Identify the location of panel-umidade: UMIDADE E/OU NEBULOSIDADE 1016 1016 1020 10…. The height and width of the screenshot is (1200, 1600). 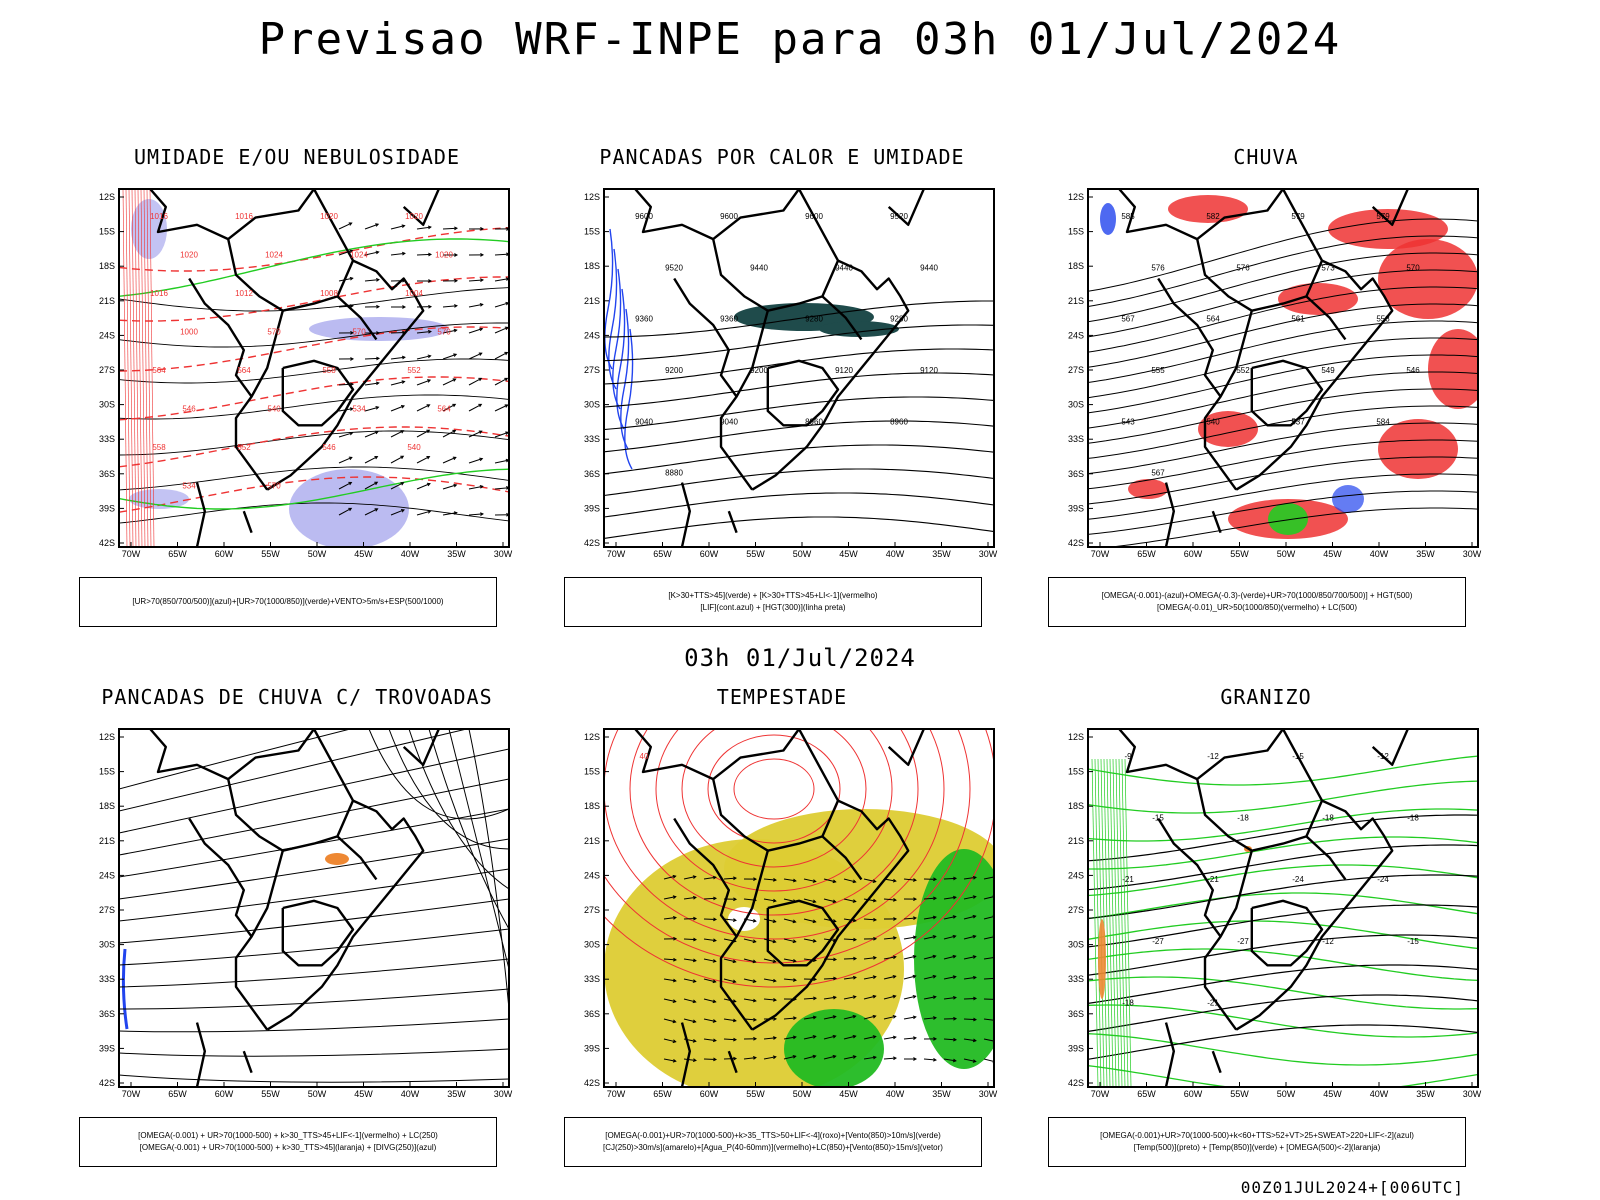
(297, 386).